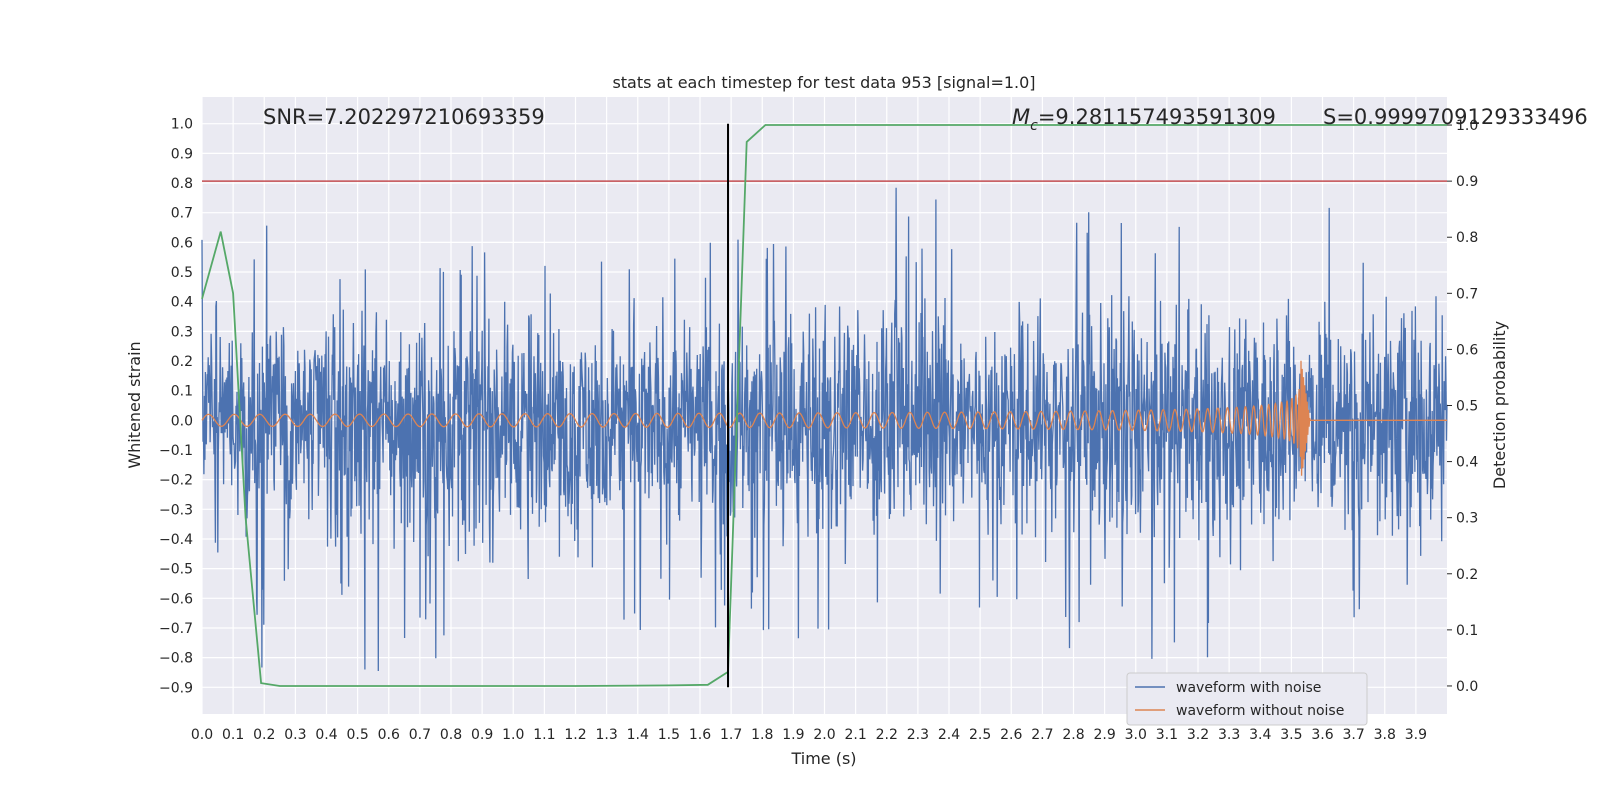 The width and height of the screenshot is (1600, 800). I want to click on chirp-mass-annotation: Mc=9.281157493591309, so click(1144, 119).